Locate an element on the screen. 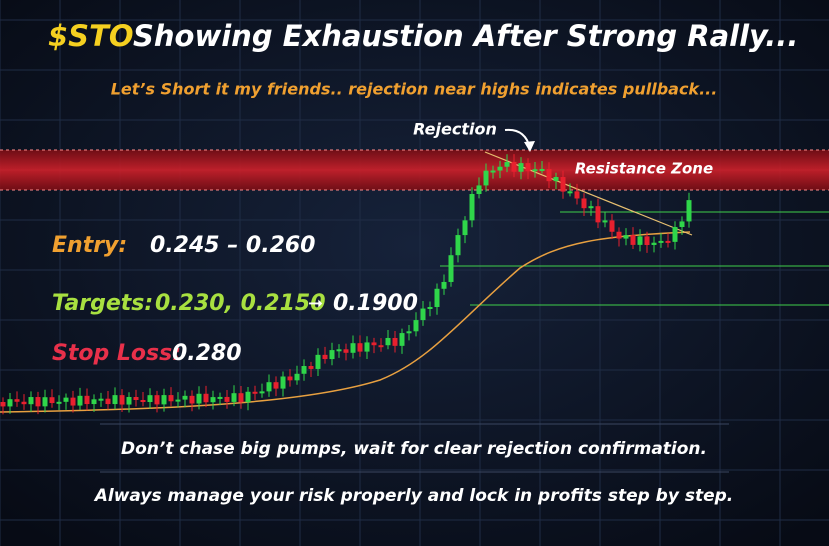 The height and width of the screenshot is (546, 829). stop-value: 0.280 is located at coordinates (207, 353).